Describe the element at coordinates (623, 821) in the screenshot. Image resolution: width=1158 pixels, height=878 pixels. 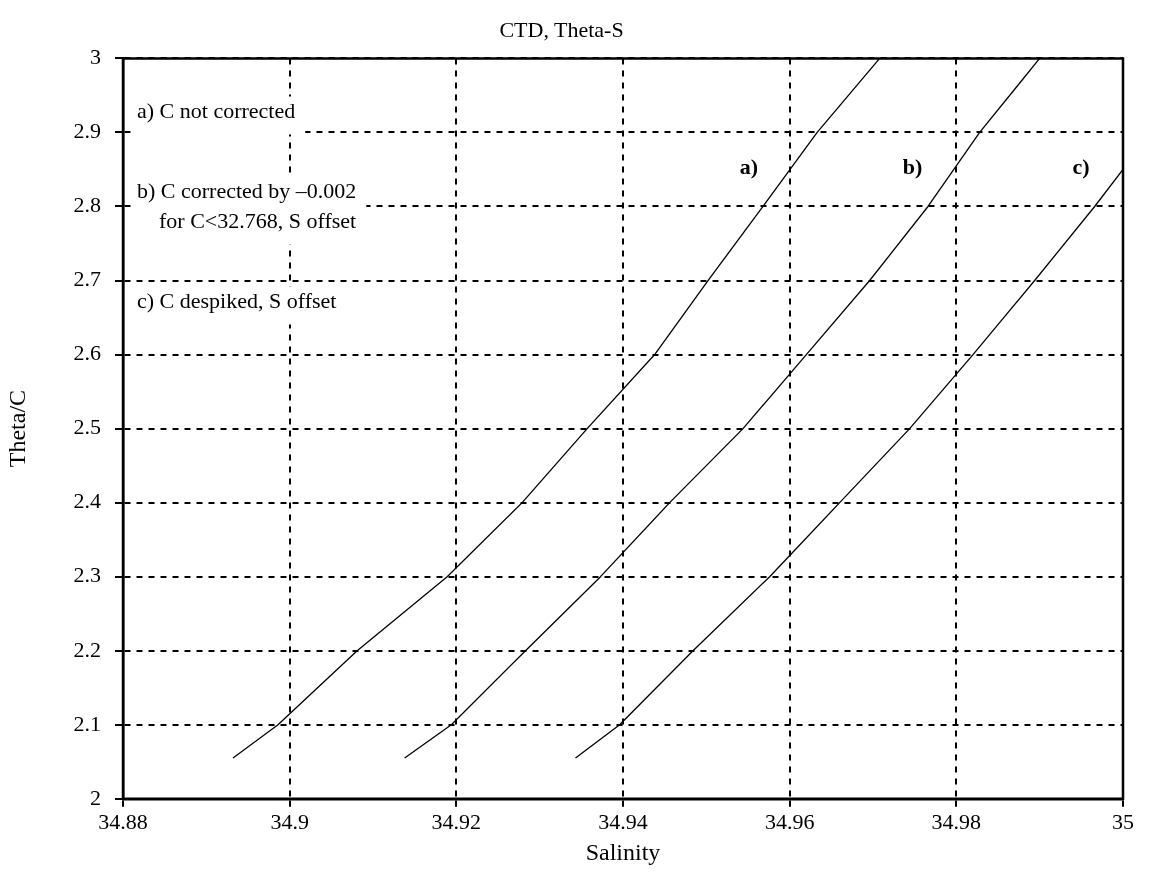
I see `x-tick-label: 34.94` at that location.